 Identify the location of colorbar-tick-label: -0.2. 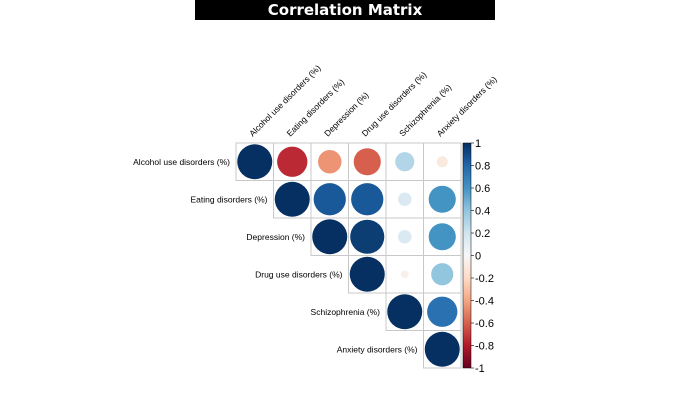
(484, 279).